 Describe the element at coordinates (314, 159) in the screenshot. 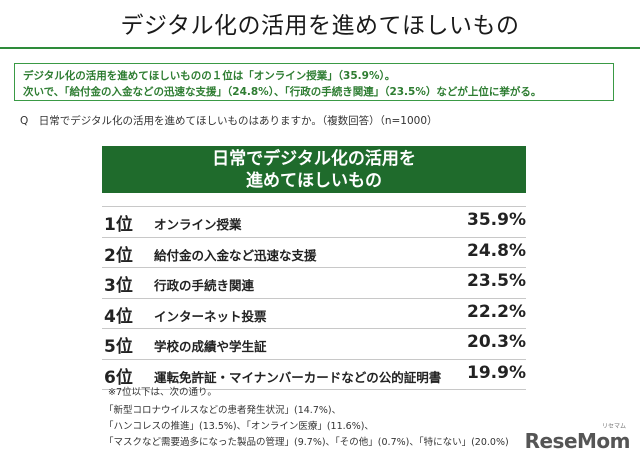

I see `header-line-1: 日常でデジタル化の活用を` at that location.